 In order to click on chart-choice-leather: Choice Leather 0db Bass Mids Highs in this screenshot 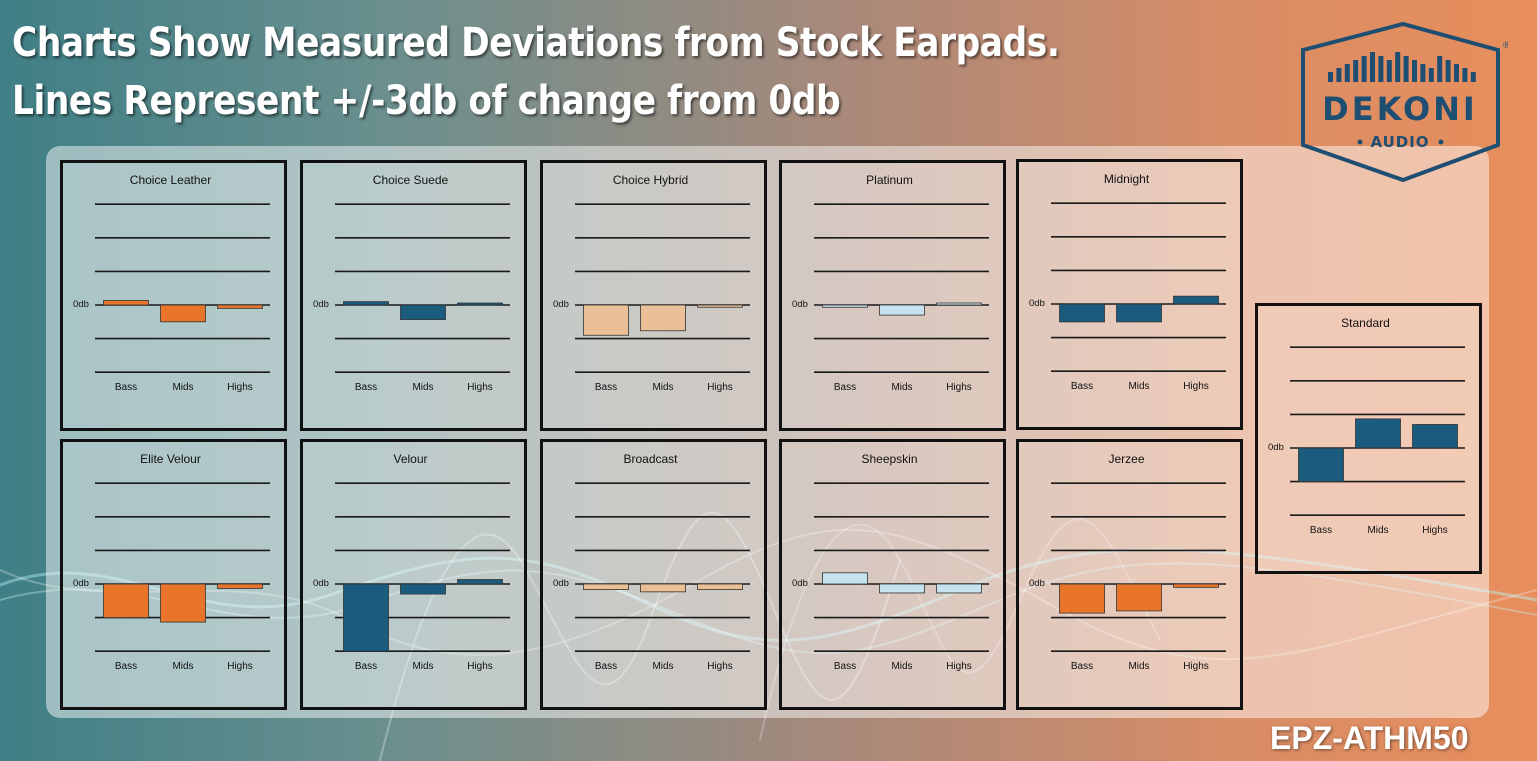, I will do `click(173, 295)`.